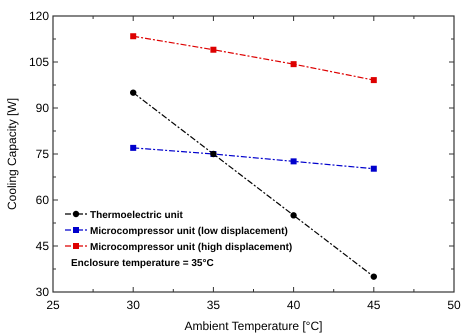  I want to click on x-tick-label: 45, so click(374, 305).